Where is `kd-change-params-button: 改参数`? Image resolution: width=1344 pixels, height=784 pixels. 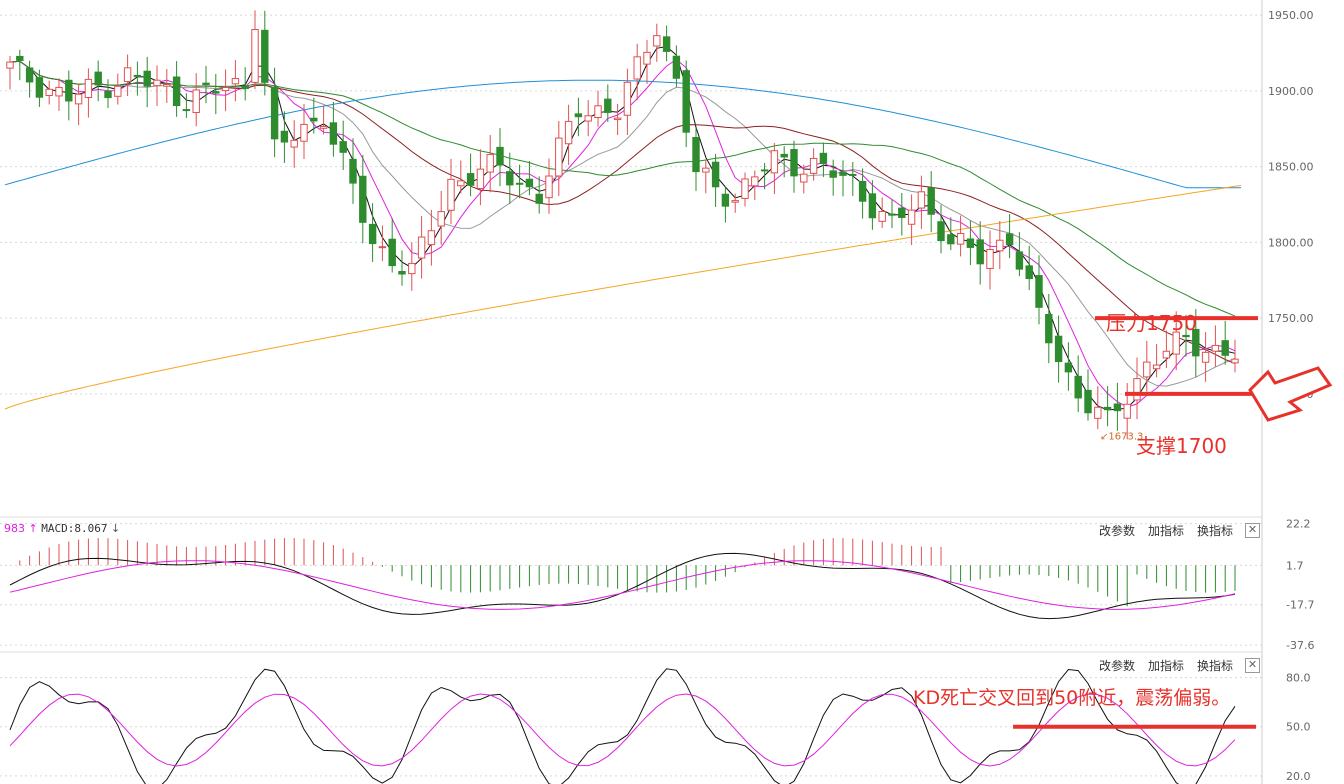 kd-change-params-button: 改参数 is located at coordinates (1117, 666).